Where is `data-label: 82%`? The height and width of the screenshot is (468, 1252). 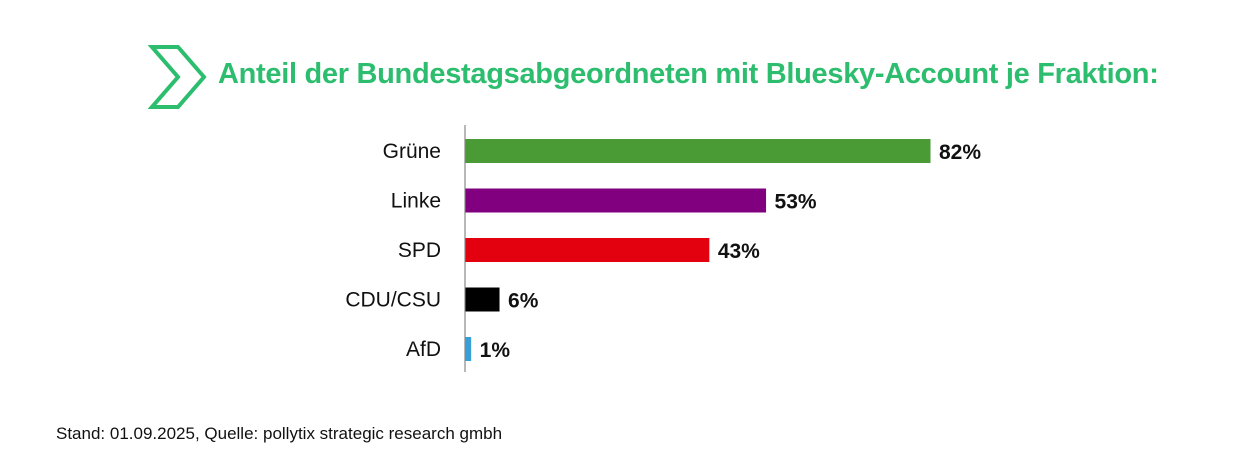 data-label: 82% is located at coordinates (960, 152).